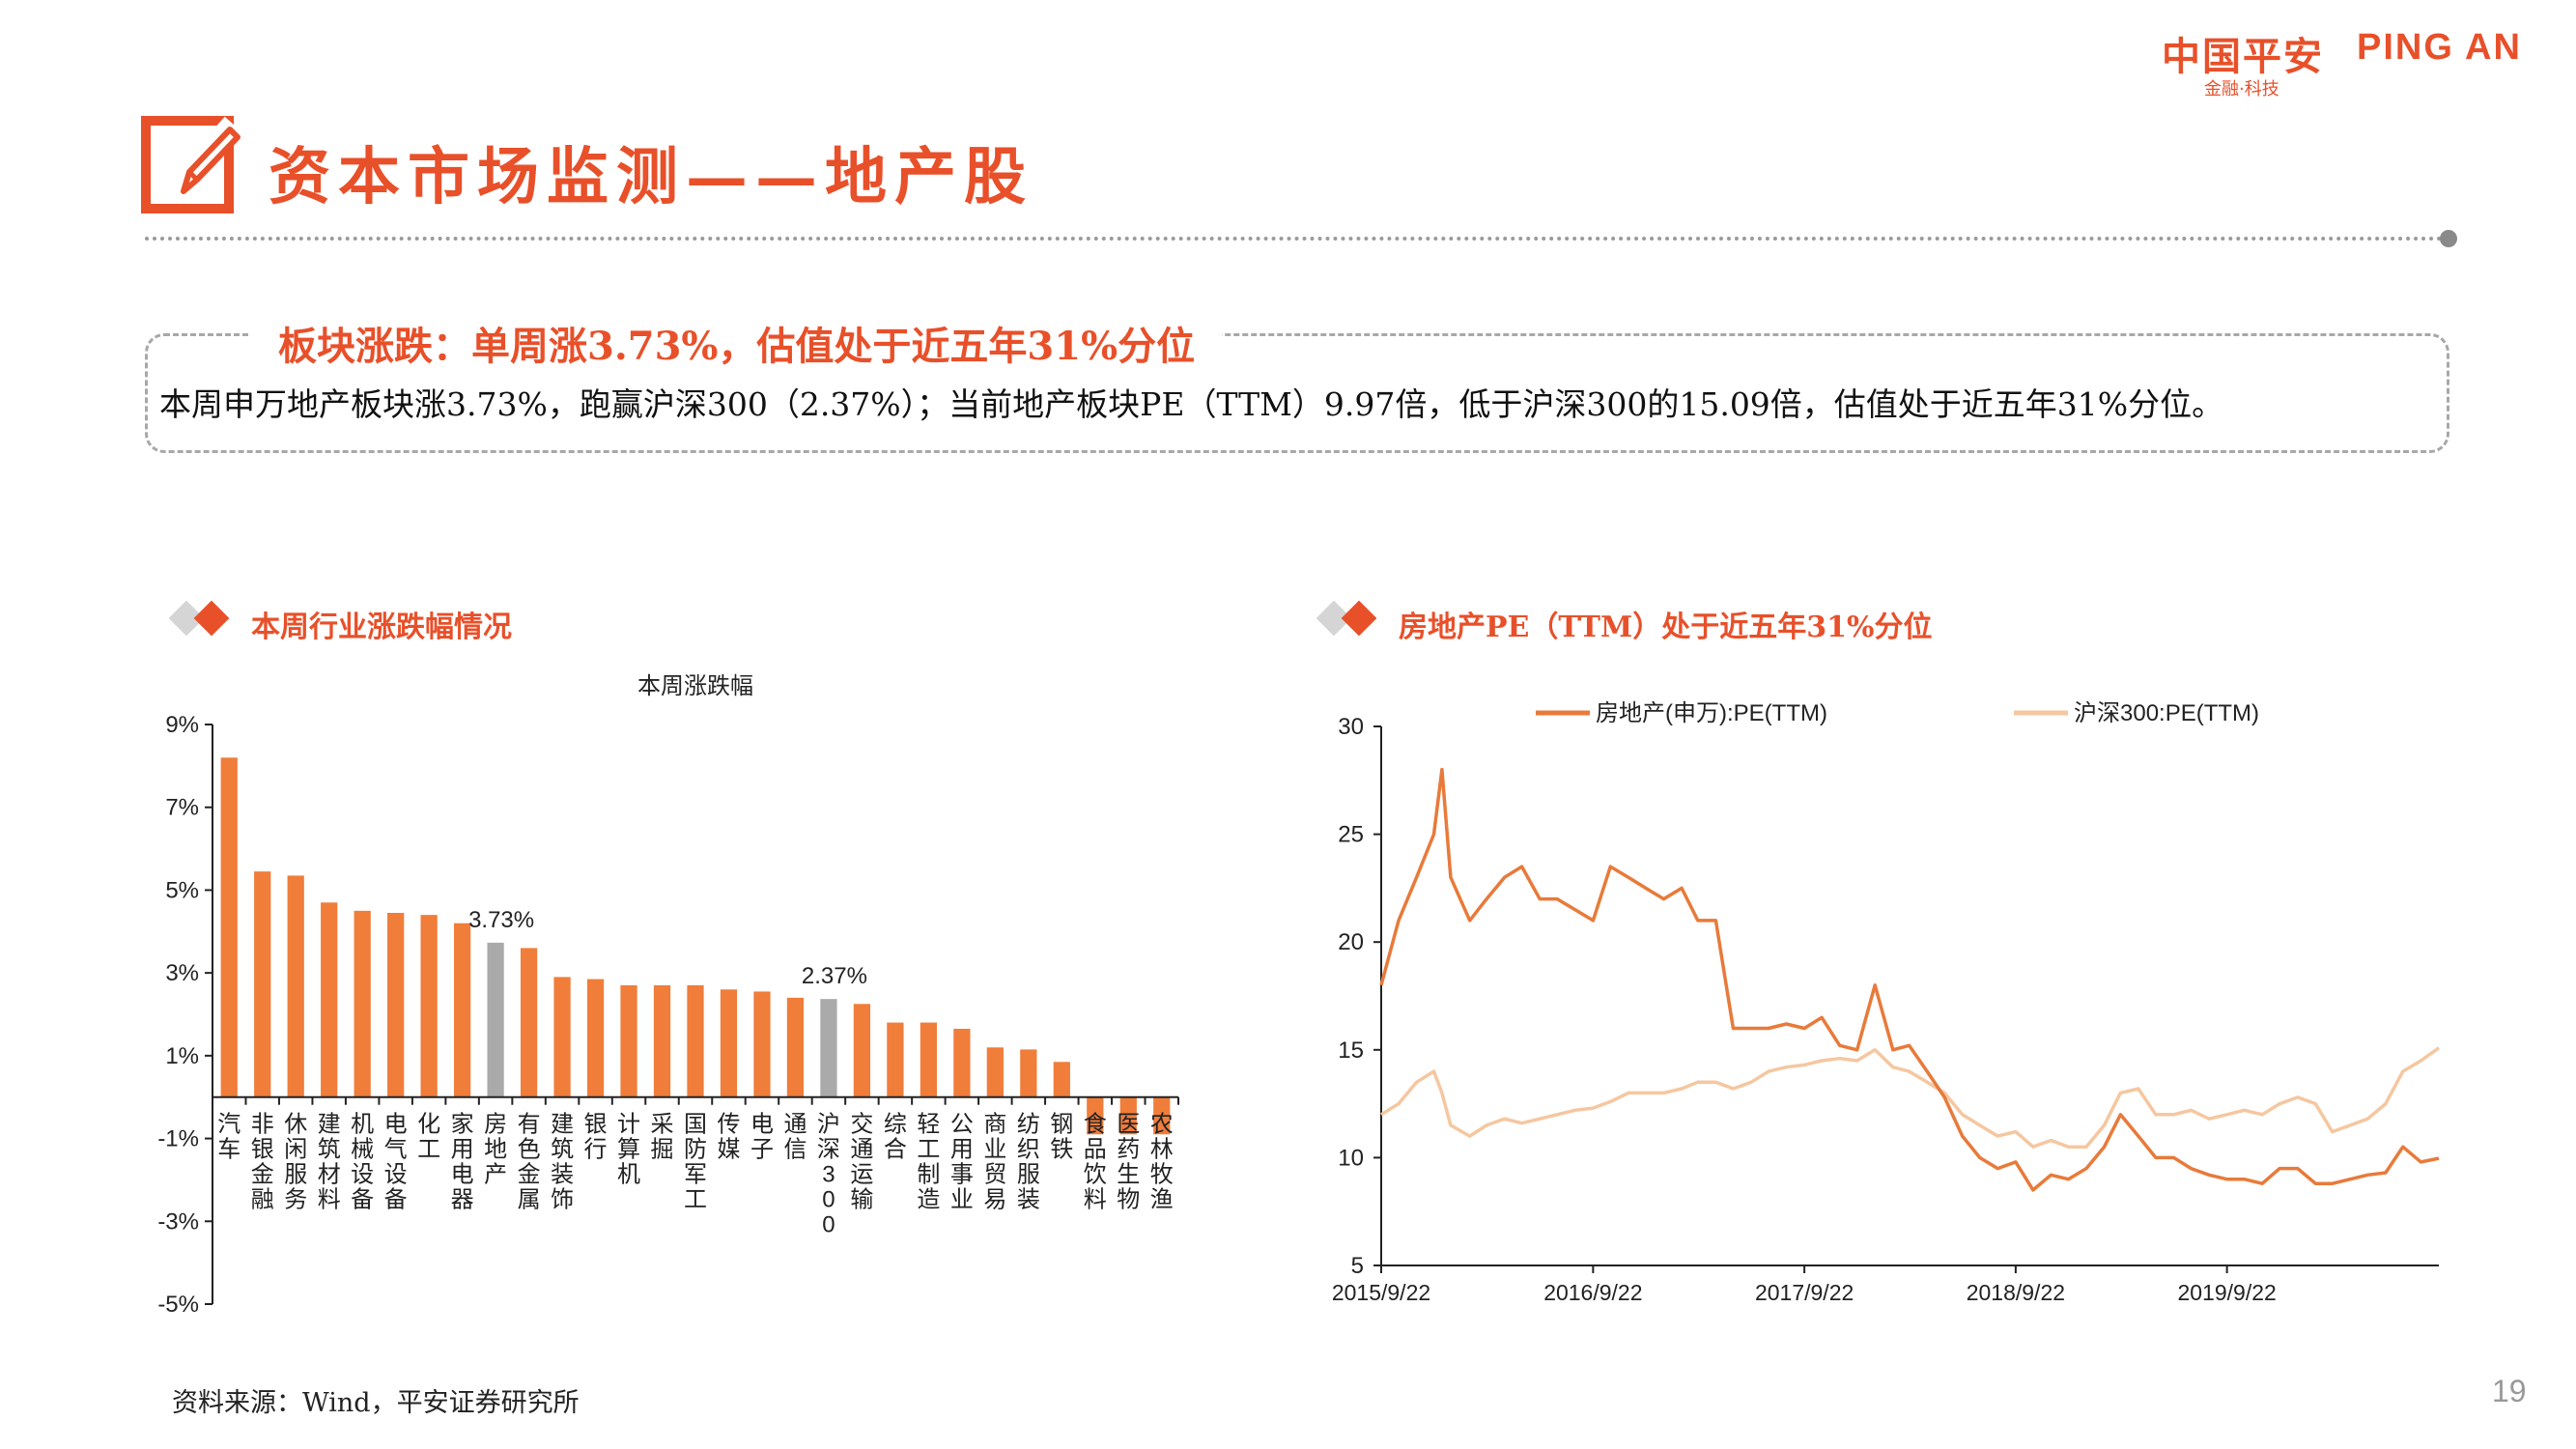  I want to click on x-category-label: 计算机, so click(628, 1150).